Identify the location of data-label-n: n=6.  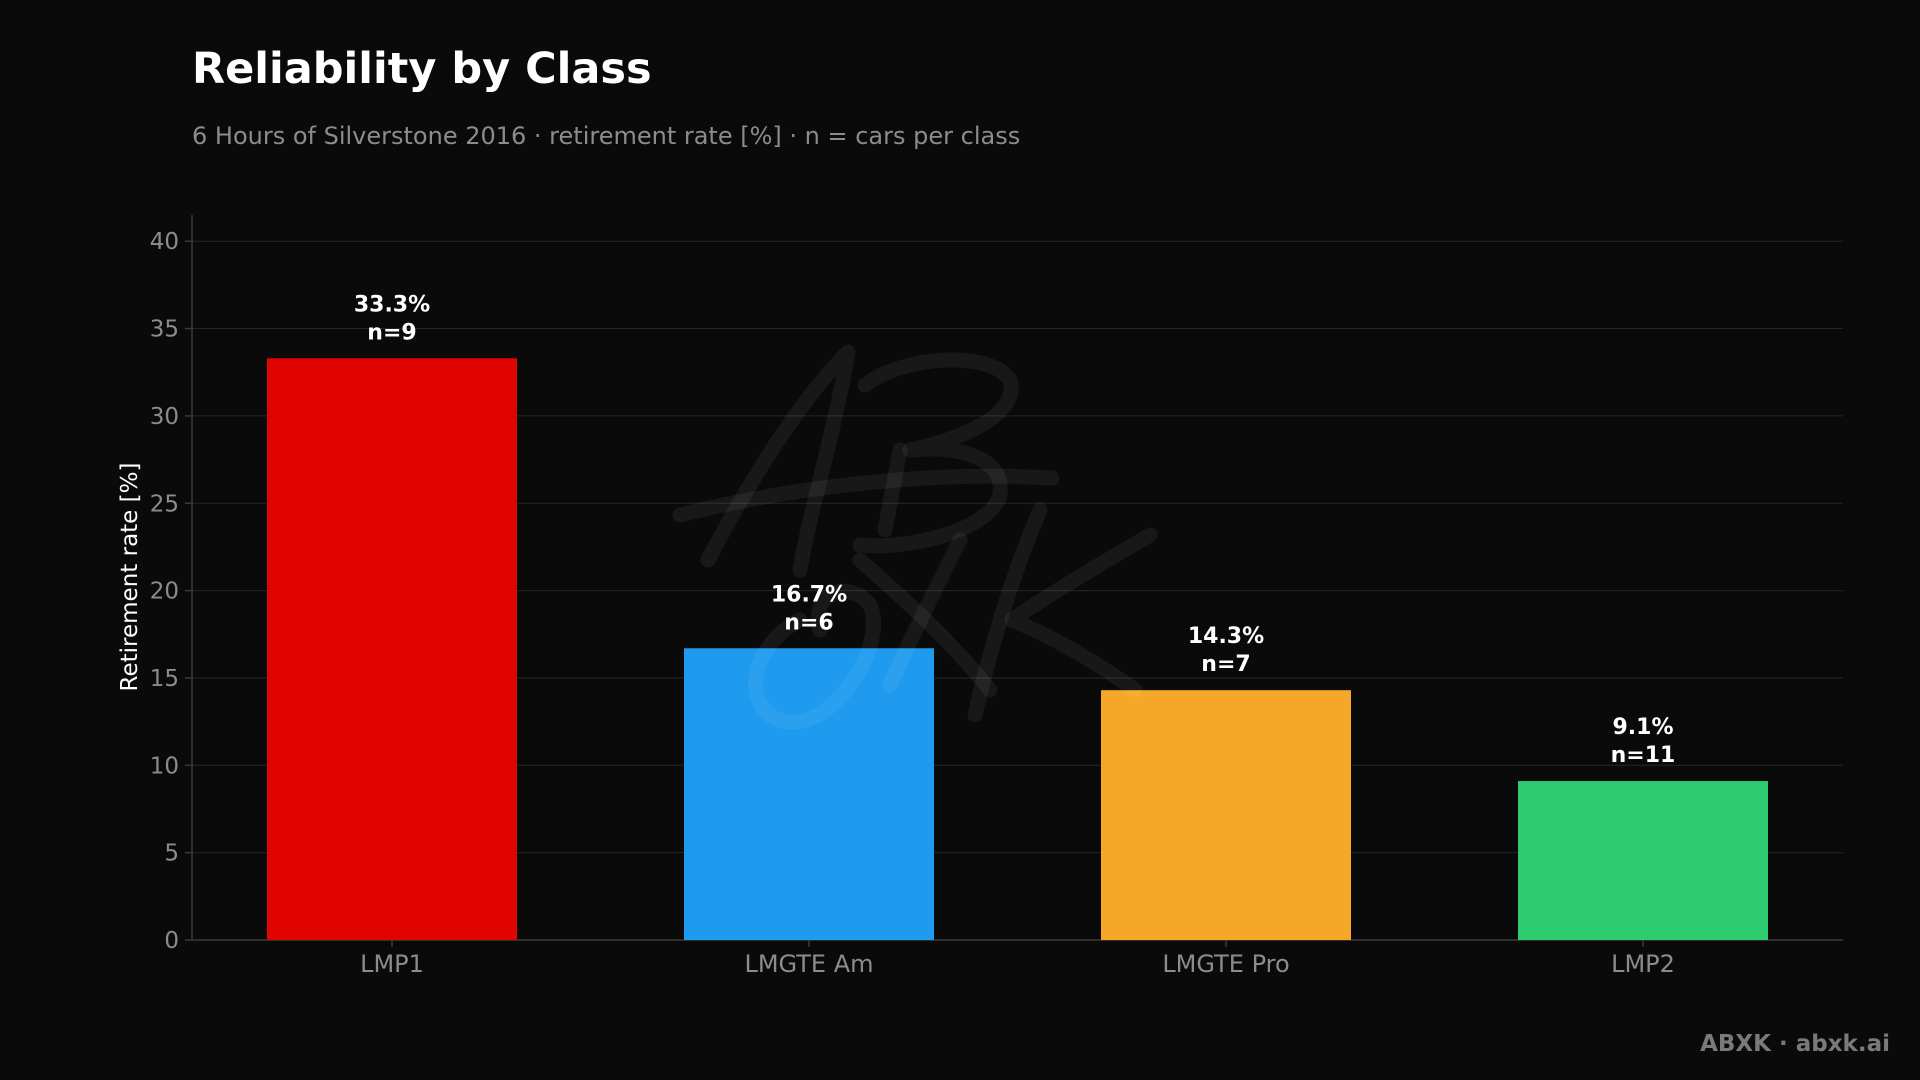
(808, 622).